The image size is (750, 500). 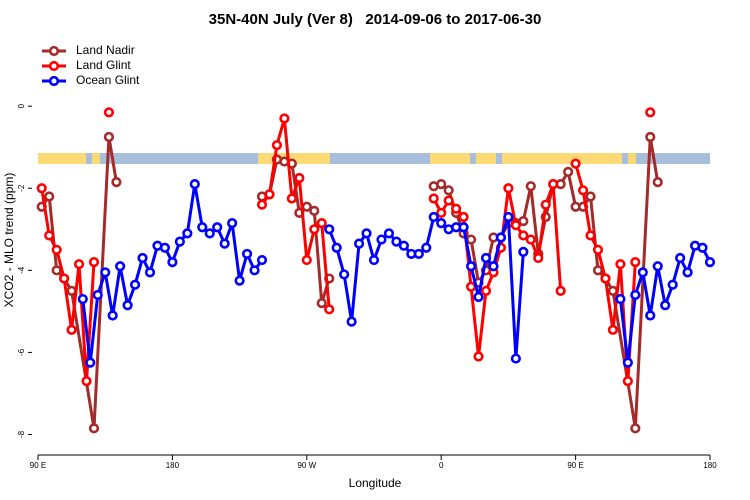 What do you see at coordinates (306, 465) in the screenshot?
I see `x-tick-label: 90 W` at bounding box center [306, 465].